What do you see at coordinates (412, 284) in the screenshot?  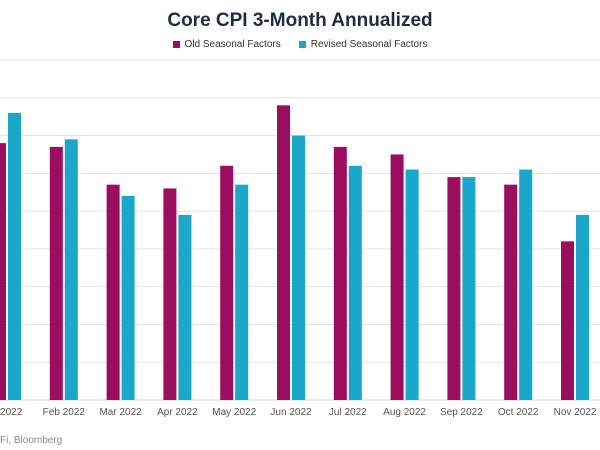 I see `bar-revised-aug-2022` at bounding box center [412, 284].